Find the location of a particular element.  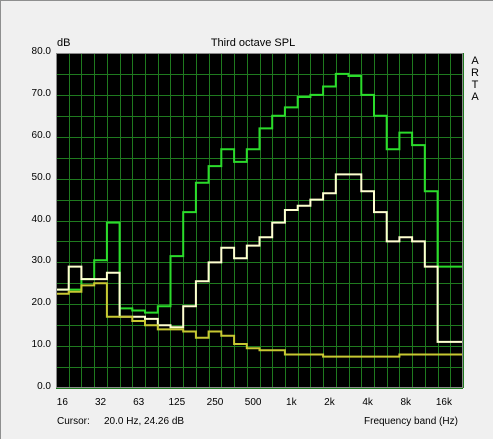

cursor-label: Cursor: is located at coordinates (73, 421).